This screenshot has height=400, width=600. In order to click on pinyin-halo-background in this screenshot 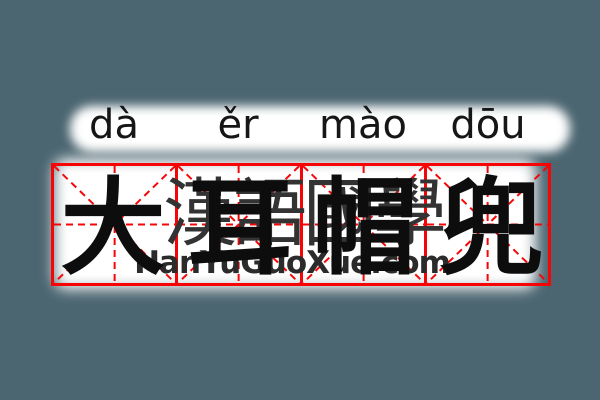, I will do `click(320, 129)`.